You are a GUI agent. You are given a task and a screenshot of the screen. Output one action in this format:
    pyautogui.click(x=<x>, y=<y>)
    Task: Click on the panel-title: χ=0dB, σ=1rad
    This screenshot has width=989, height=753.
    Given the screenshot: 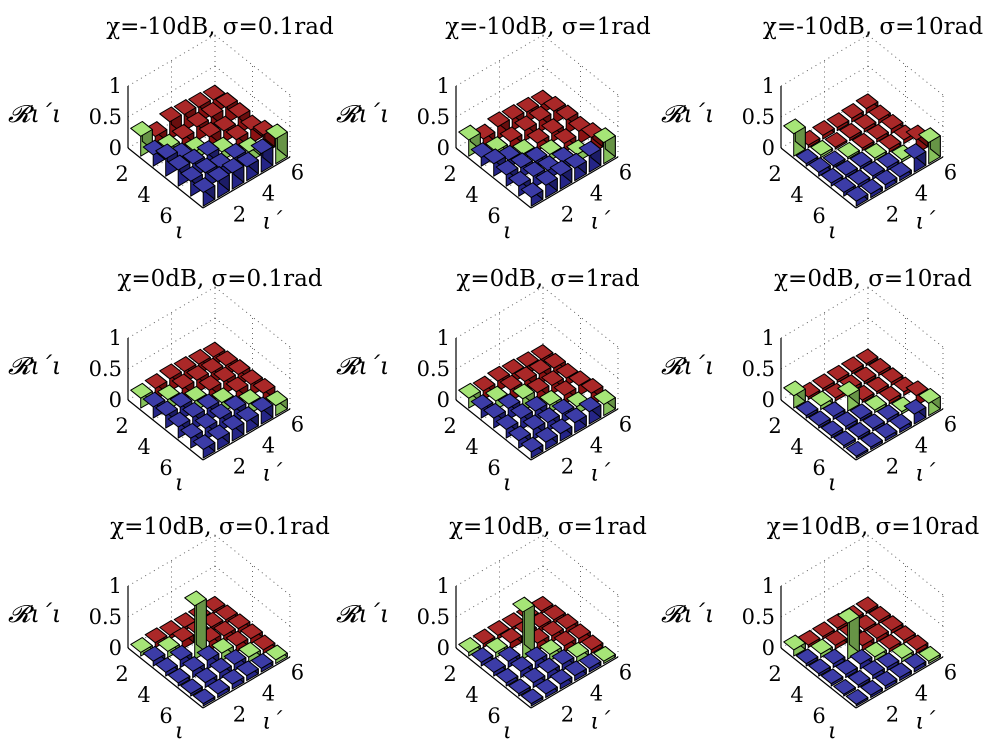 What is the action you would take?
    pyautogui.click(x=547, y=279)
    